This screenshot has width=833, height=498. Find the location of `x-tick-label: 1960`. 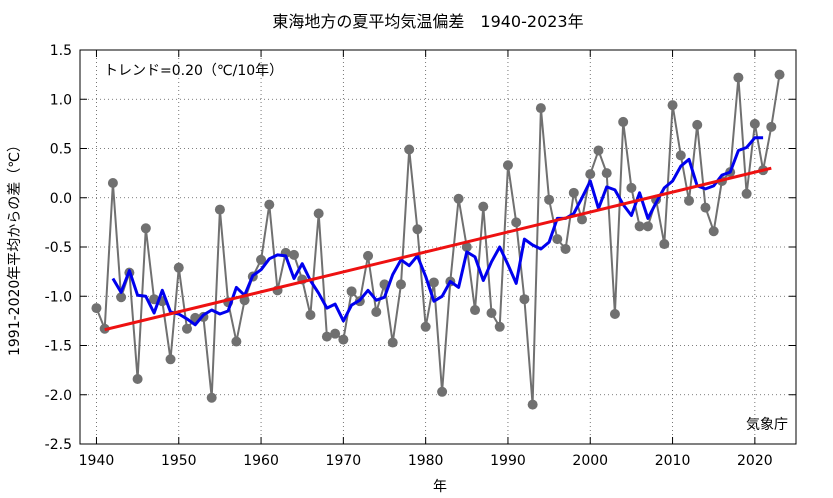

x-tick-label: 1960 is located at coordinates (261, 461).